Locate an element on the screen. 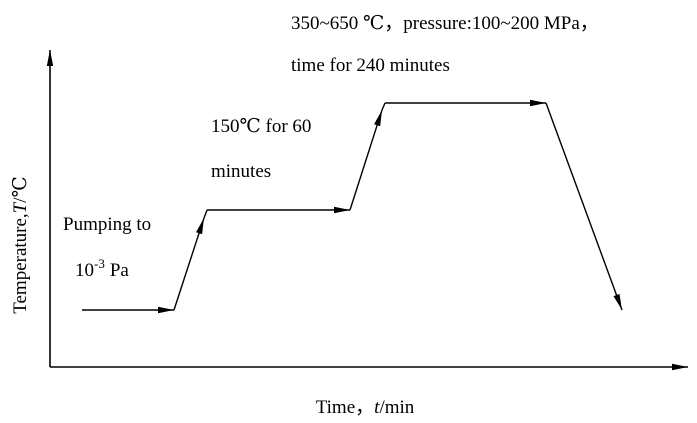 Image resolution: width=697 pixels, height=423 pixels. y-axis-label: Temperature,T/℃ is located at coordinates (20, 245).